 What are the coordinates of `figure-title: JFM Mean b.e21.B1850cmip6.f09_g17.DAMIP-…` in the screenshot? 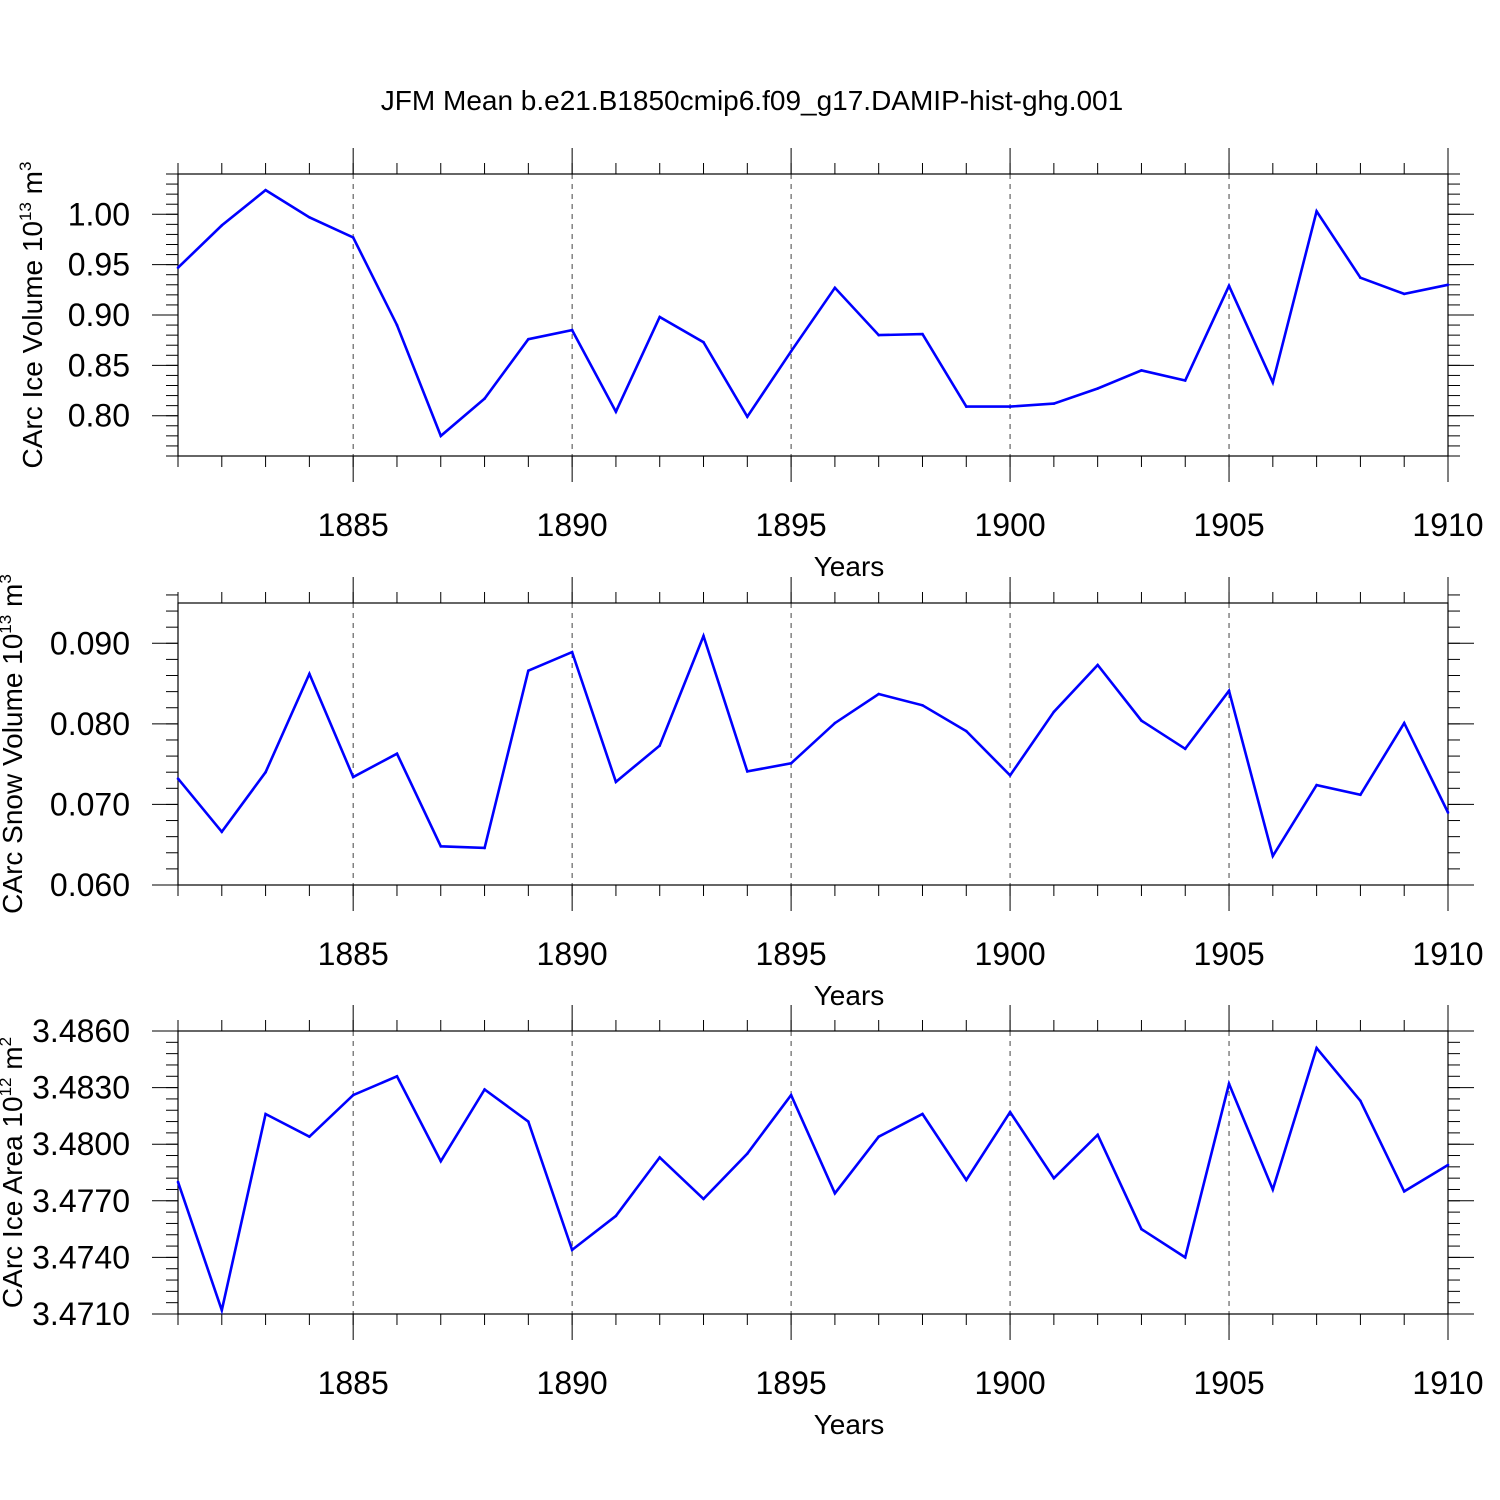 It's located at (752, 100).